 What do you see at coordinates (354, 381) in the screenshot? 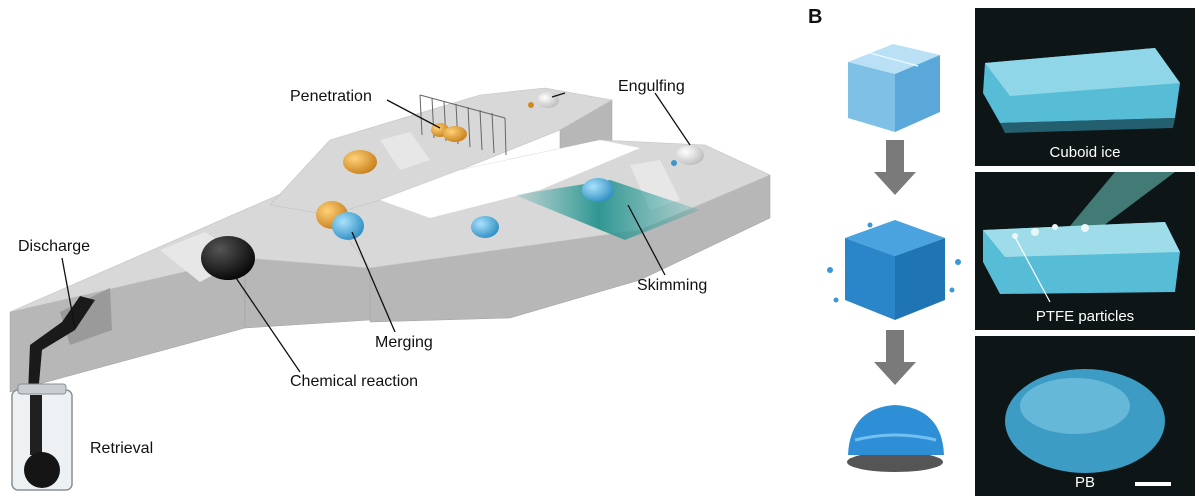
I see `label-chemical-reaction: Chemical reaction` at bounding box center [354, 381].